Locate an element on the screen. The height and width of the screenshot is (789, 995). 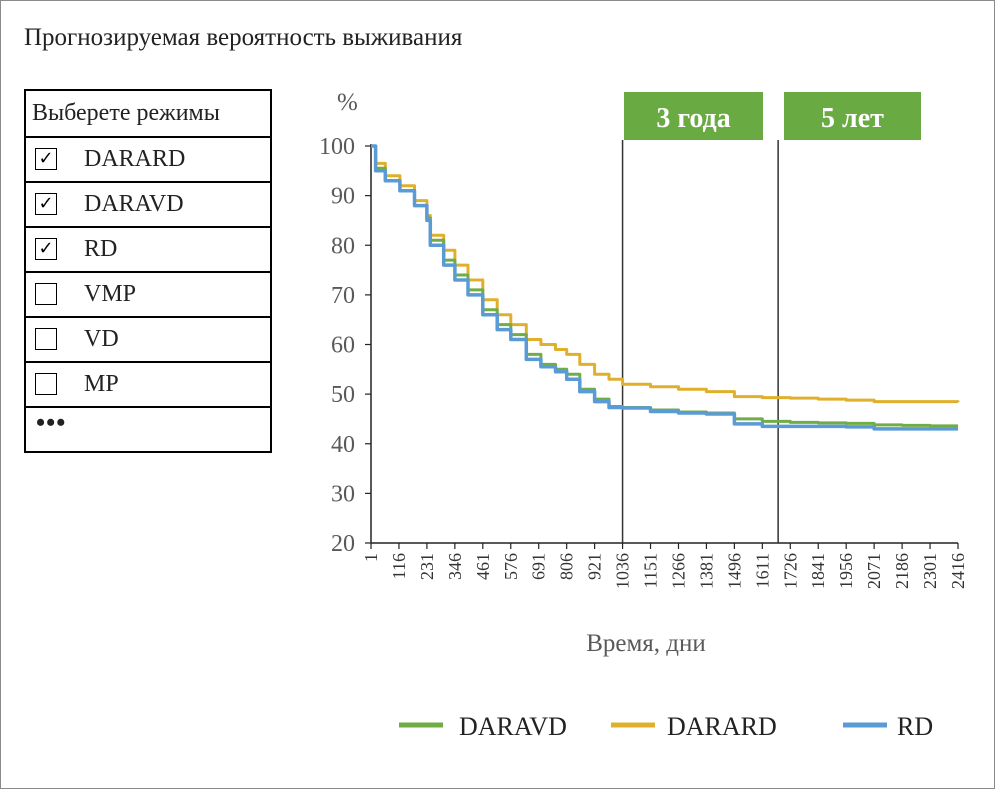
x-tick-label: 1611 is located at coordinates (762, 570).